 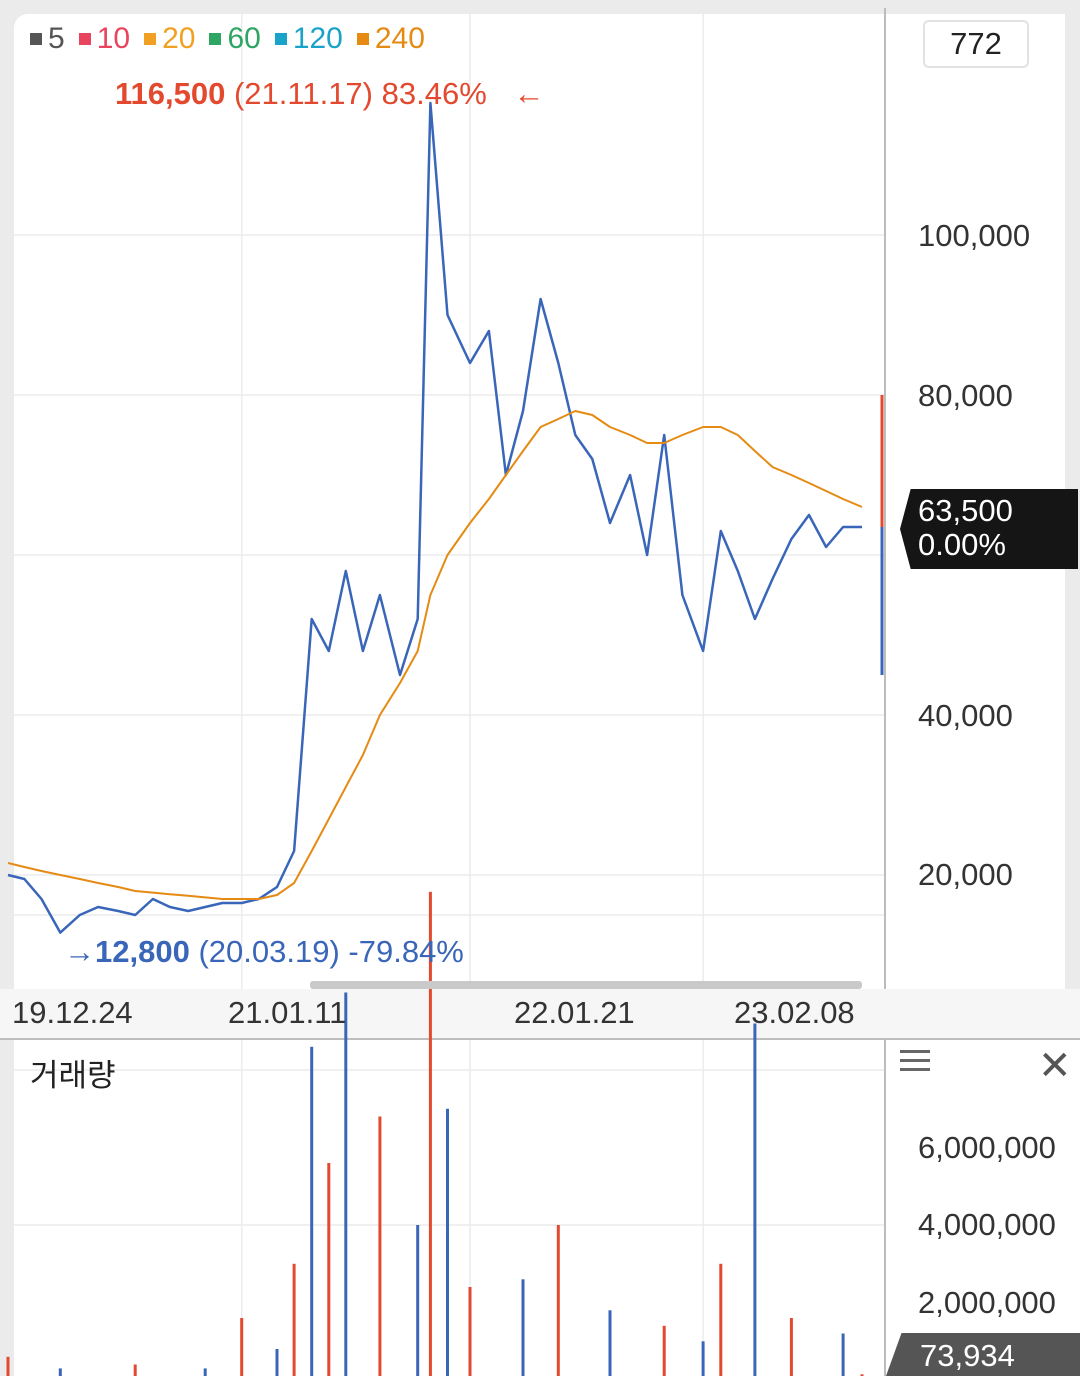 I want to click on legend-label: 60, so click(x=244, y=38).